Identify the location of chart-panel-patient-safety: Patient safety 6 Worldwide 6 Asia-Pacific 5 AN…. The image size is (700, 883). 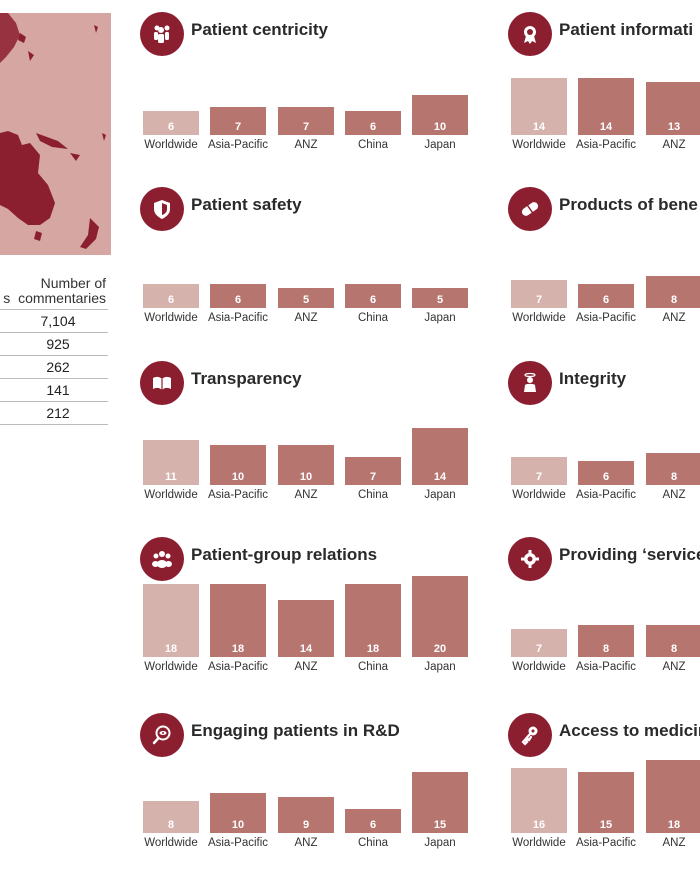
(320, 272).